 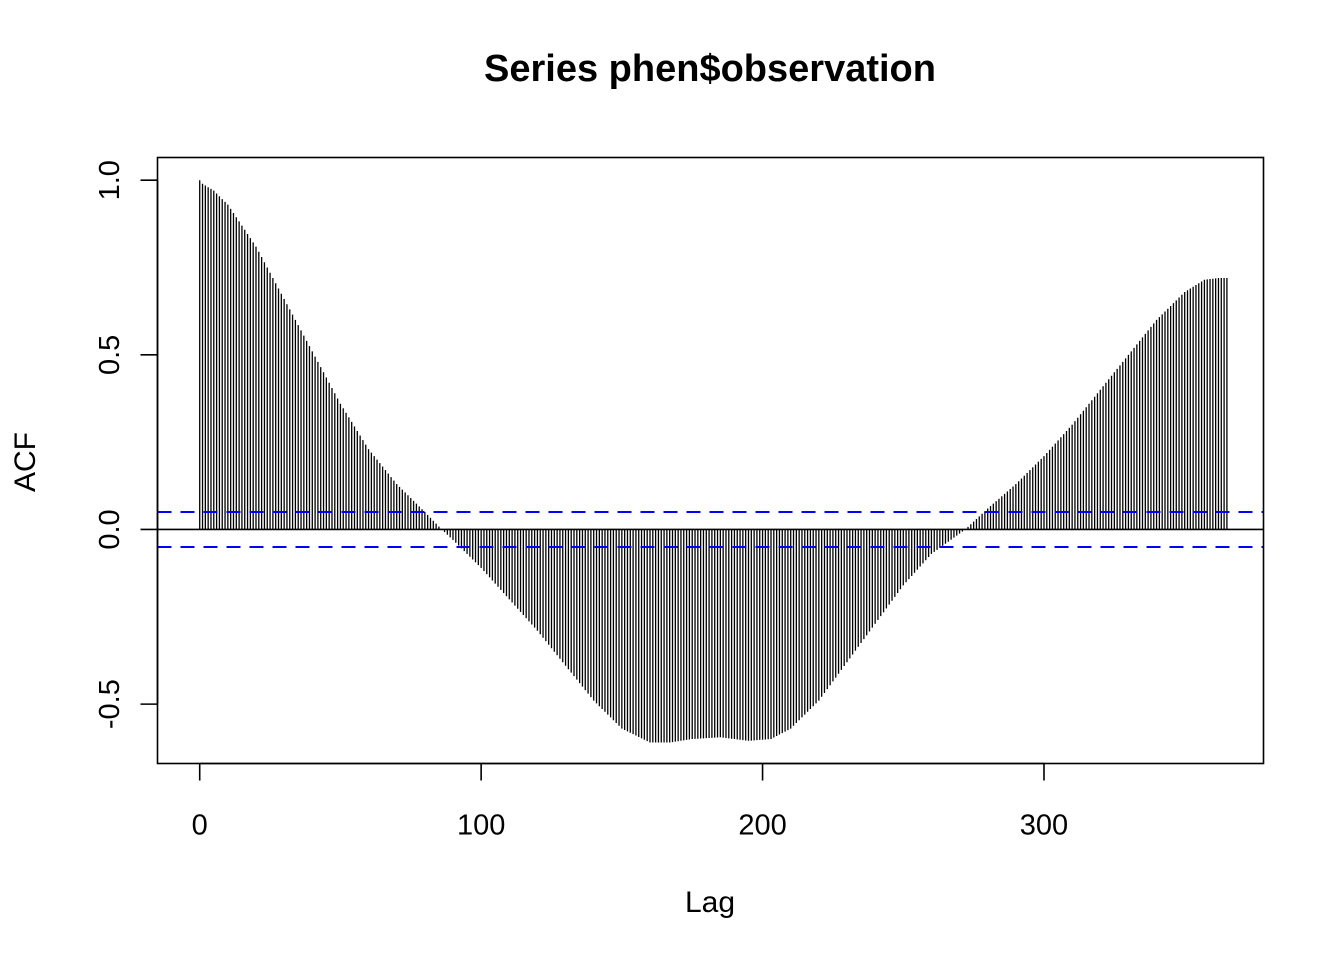 I want to click on chart-title: Series phen$observation, so click(x=710, y=69).